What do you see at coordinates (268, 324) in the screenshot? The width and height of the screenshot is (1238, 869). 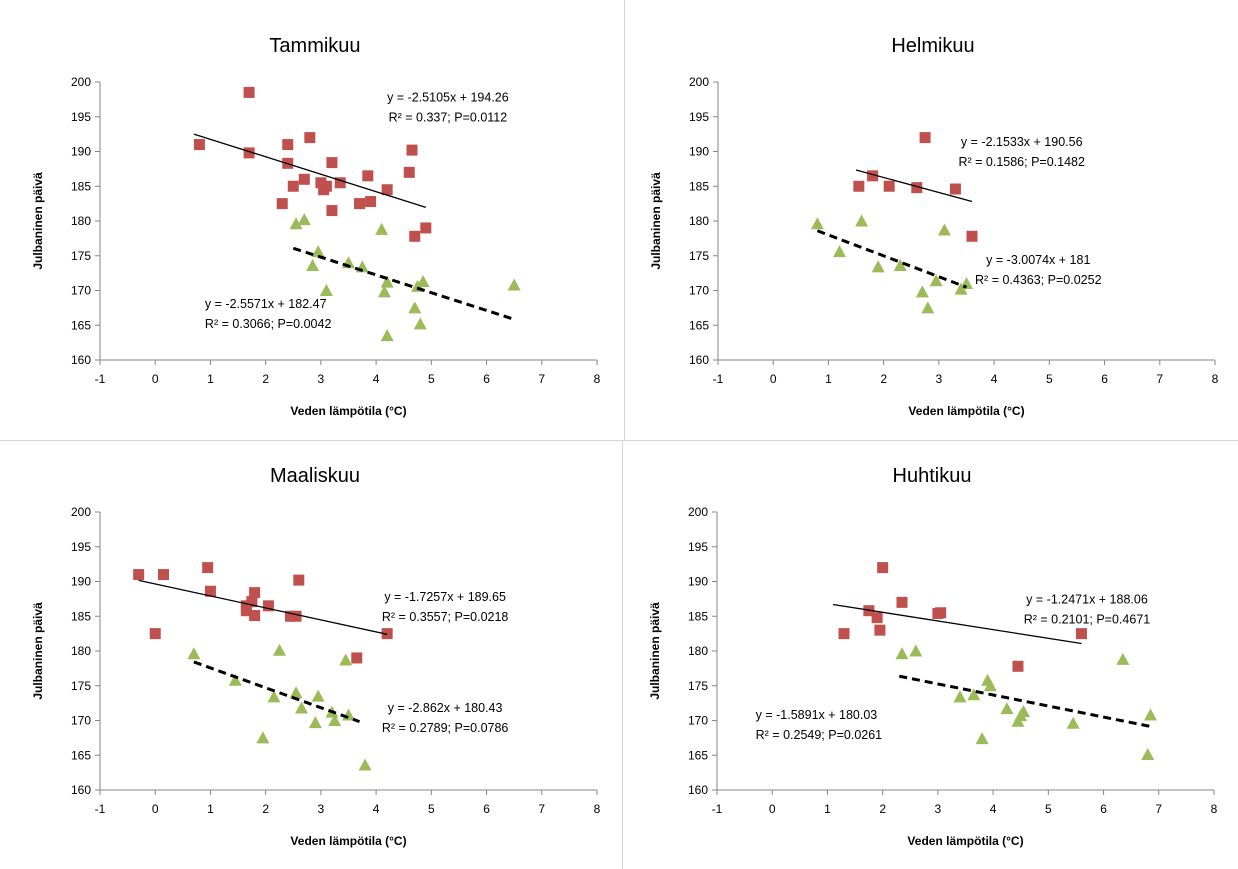 I see `regression-stats: R² = 0.3066; P=0.0042` at bounding box center [268, 324].